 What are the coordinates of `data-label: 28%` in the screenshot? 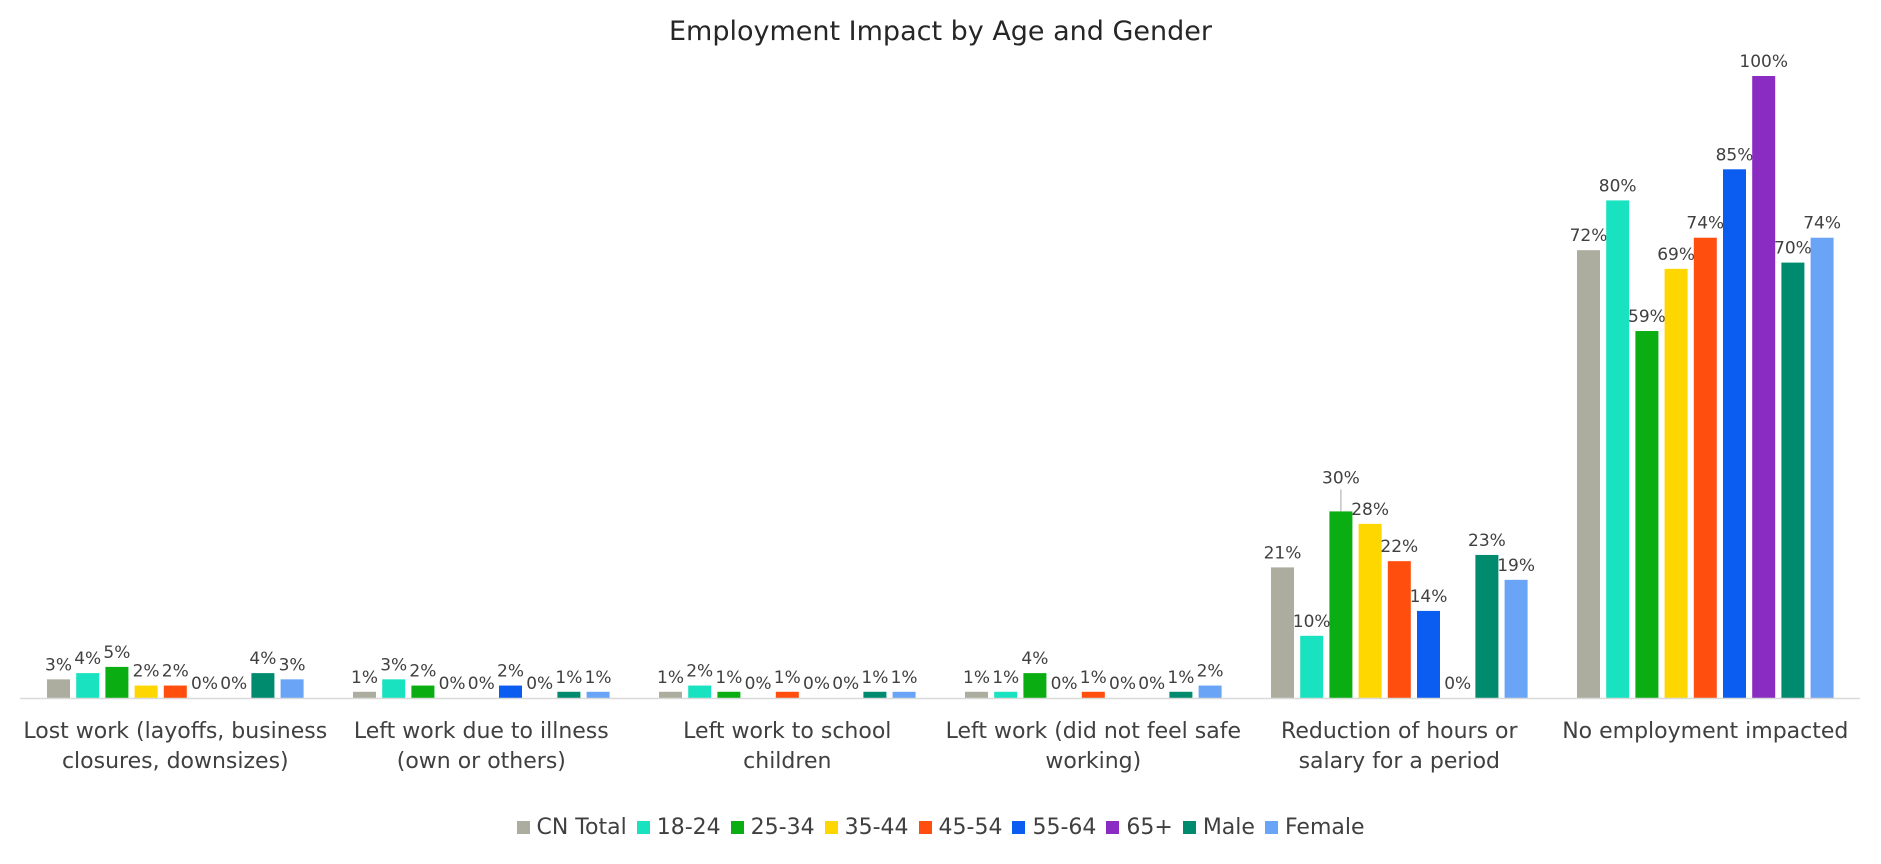 It's located at (1370, 510).